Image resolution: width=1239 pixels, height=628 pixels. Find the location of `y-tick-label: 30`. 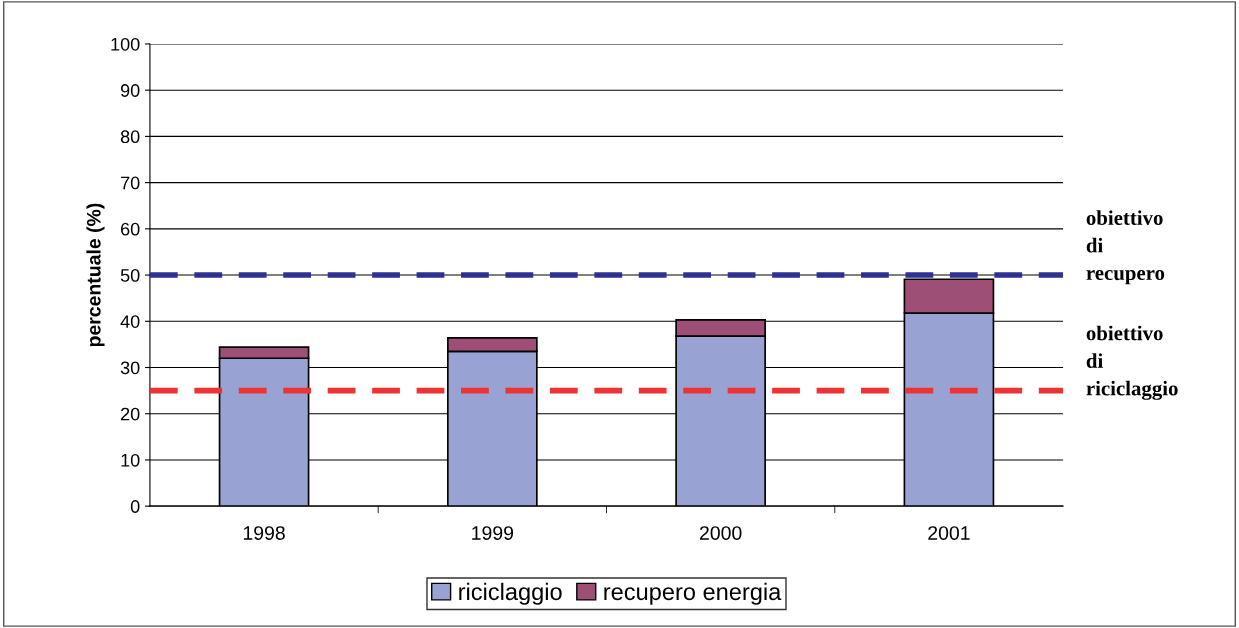

y-tick-label: 30 is located at coordinates (130, 368).